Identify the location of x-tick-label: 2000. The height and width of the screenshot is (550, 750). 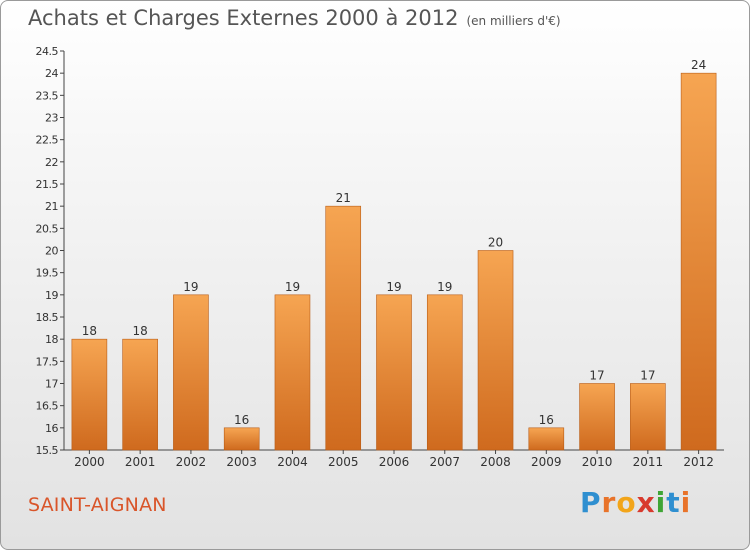
(89, 462).